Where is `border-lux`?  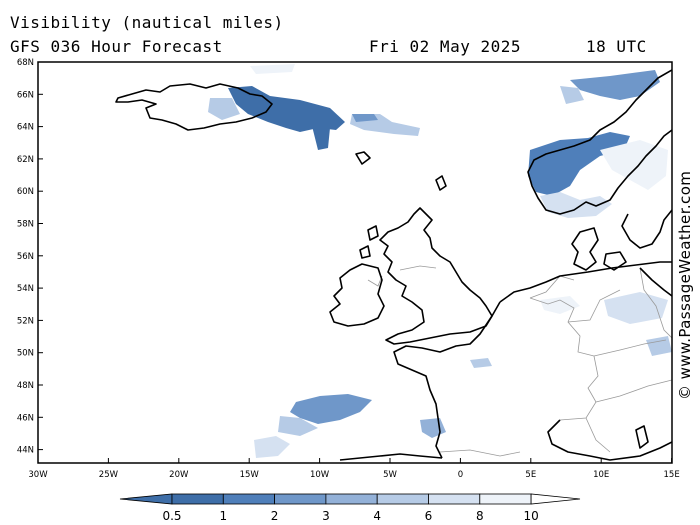 border-lux is located at coordinates (594, 306).